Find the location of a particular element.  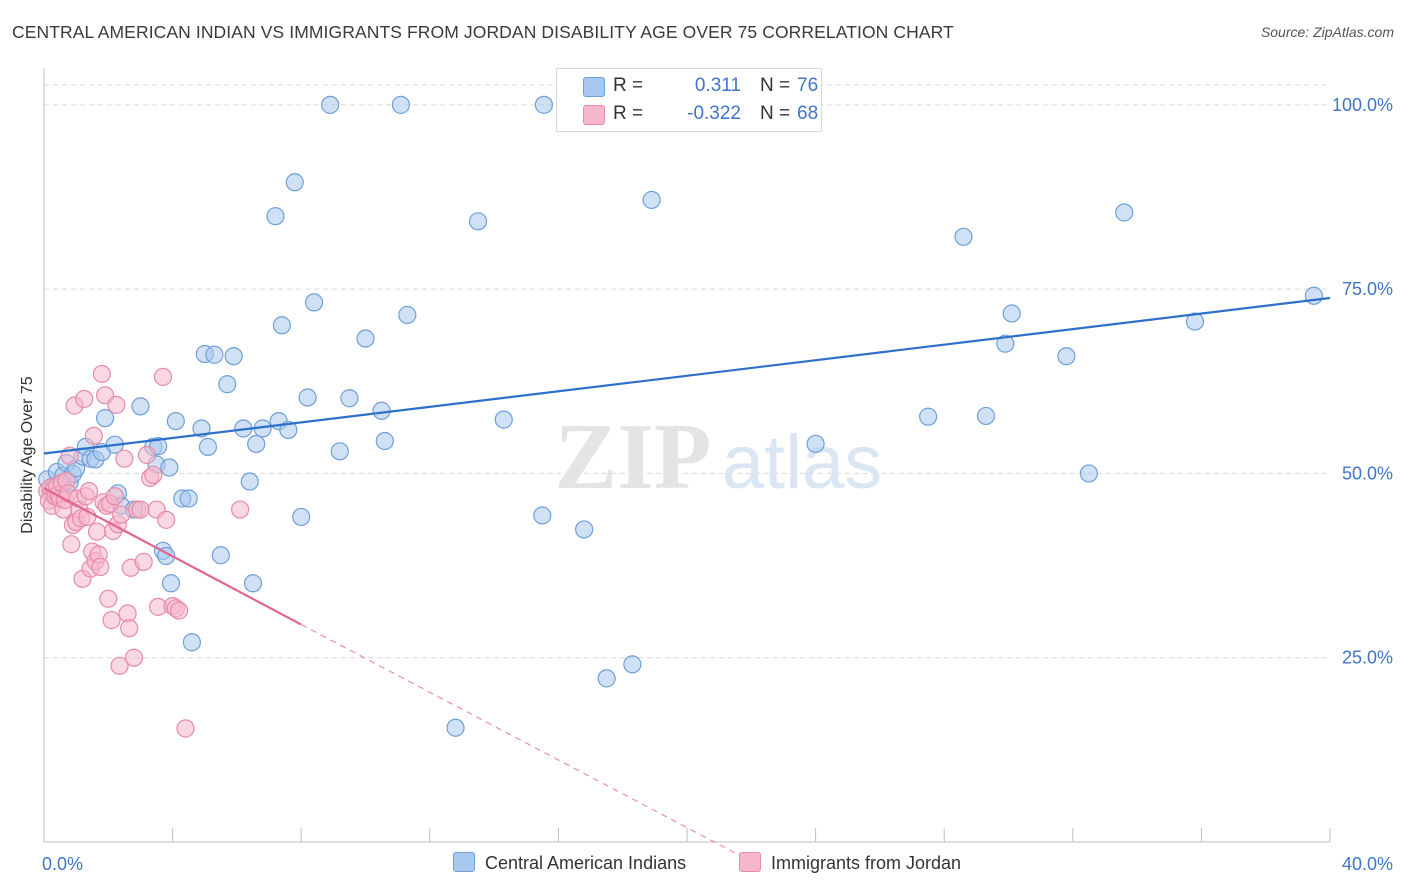

trend-line-pink-extension is located at coordinates (518, 739).